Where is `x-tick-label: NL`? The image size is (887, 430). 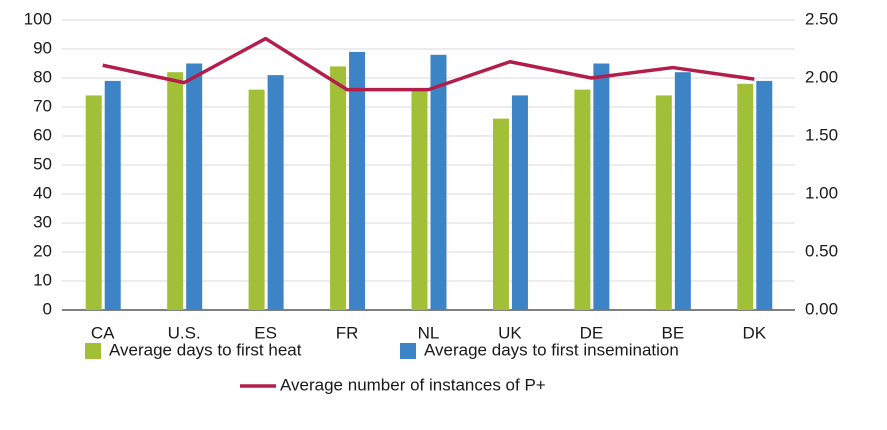 x-tick-label: NL is located at coordinates (429, 332).